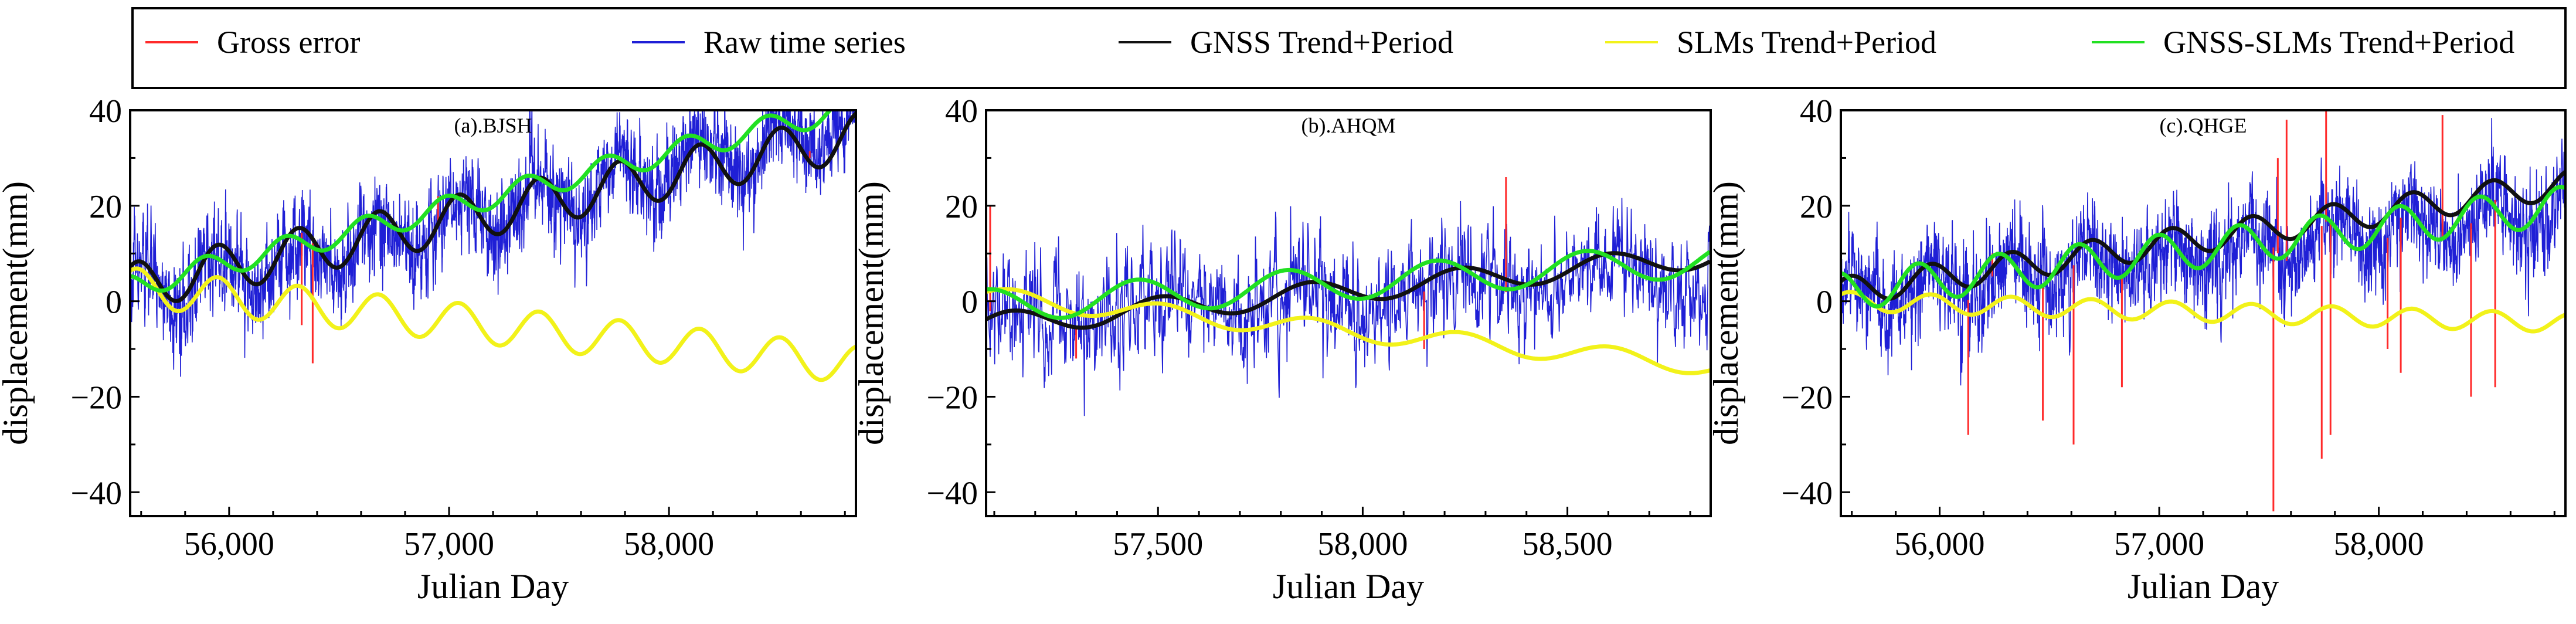 Image resolution: width=2576 pixels, height=624 pixels. What do you see at coordinates (1807, 42) in the screenshot?
I see `legend-label-slms-trend-period: SLMs Trend+Period` at bounding box center [1807, 42].